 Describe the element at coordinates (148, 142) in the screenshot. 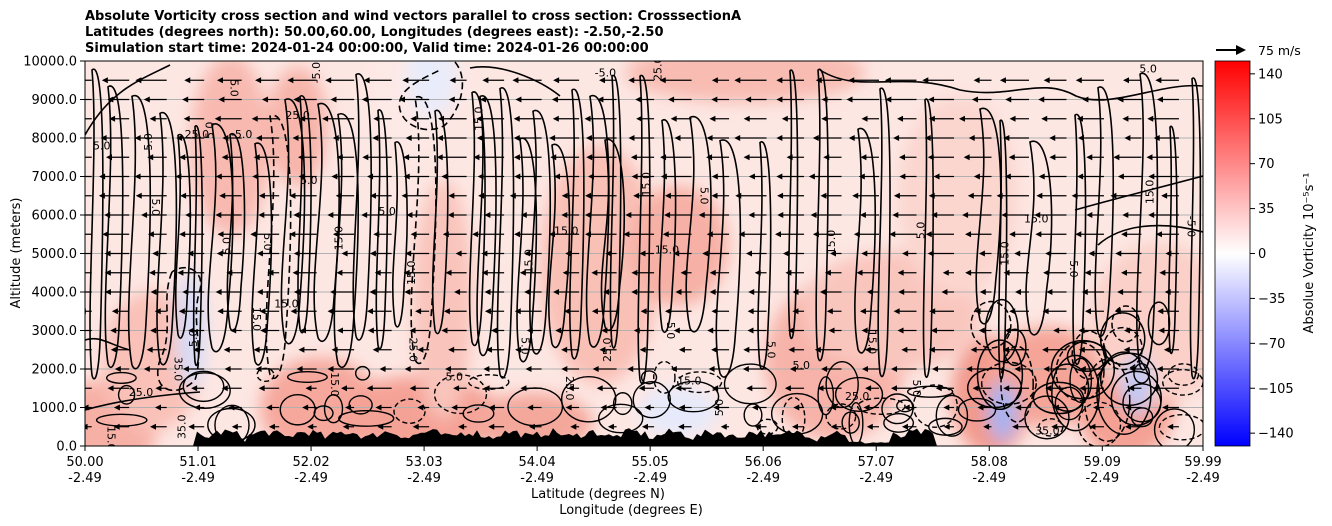

I see `contour-label: 5.0` at that location.